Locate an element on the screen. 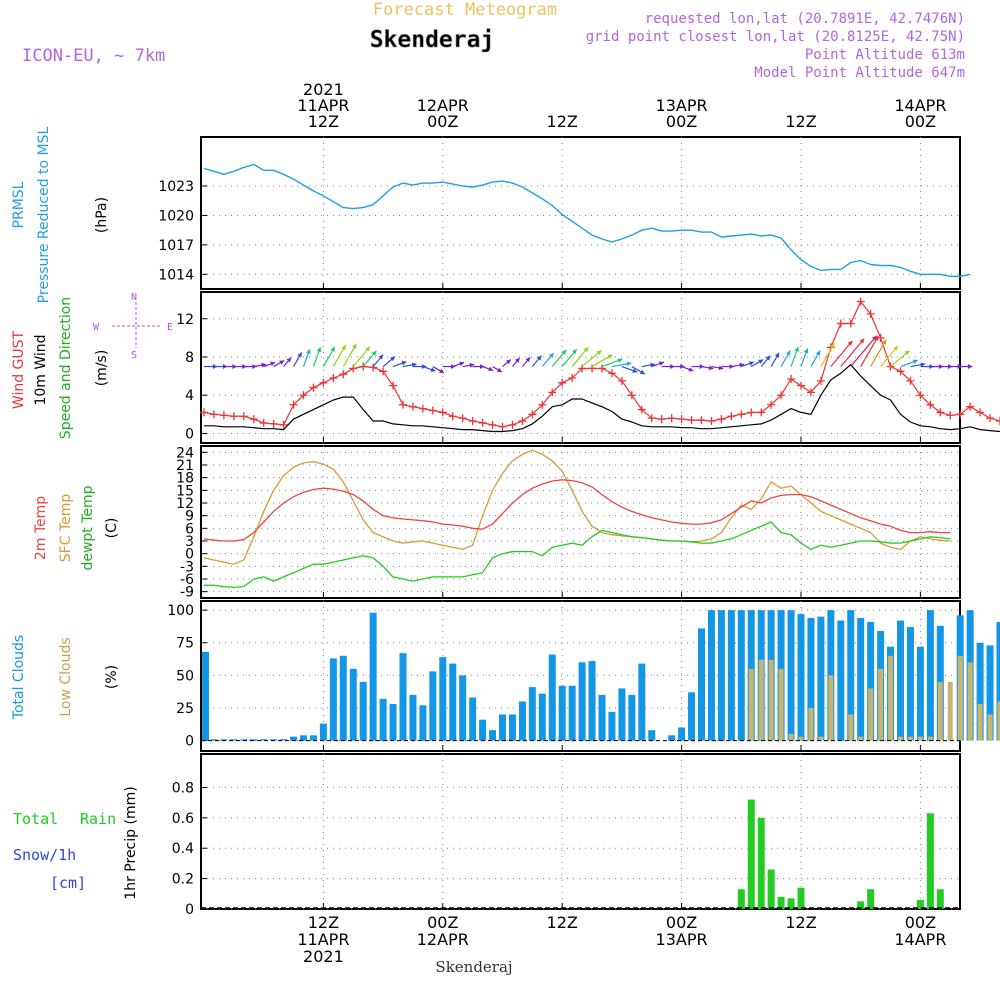 This screenshot has width=1000, height=1000. panel-frame-temp is located at coordinates (580, 522).